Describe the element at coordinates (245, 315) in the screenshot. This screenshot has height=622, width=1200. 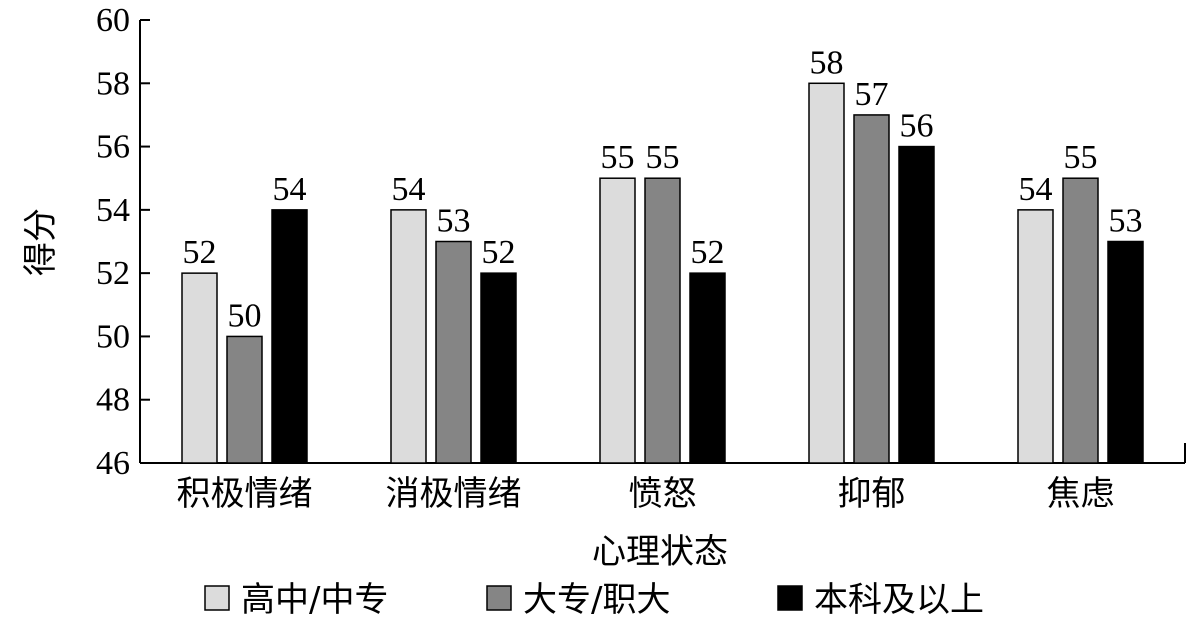
I see `data-label: 50` at that location.